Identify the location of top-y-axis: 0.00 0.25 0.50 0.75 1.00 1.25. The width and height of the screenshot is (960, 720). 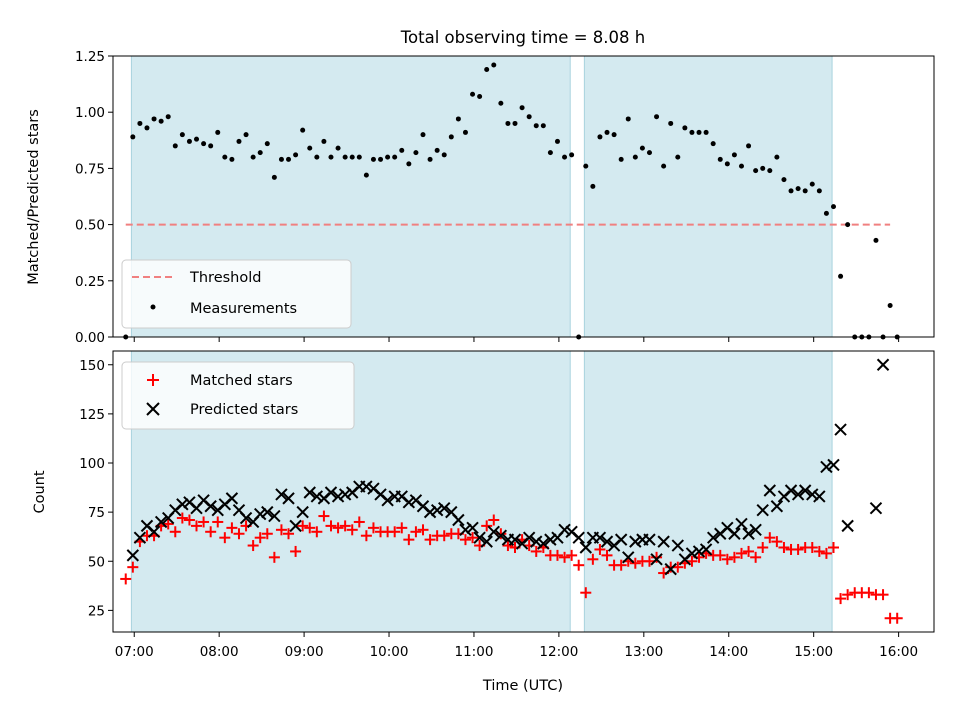
(94, 197).